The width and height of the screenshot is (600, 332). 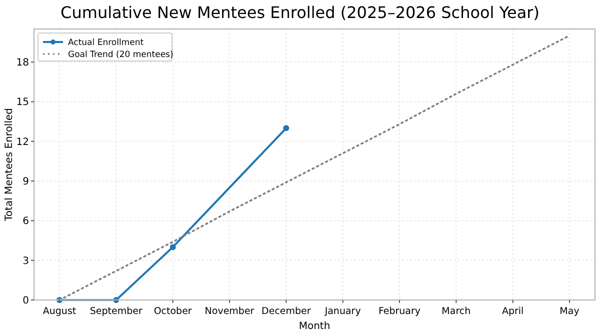 I want to click on y-tick-label: 12, so click(x=22, y=142).